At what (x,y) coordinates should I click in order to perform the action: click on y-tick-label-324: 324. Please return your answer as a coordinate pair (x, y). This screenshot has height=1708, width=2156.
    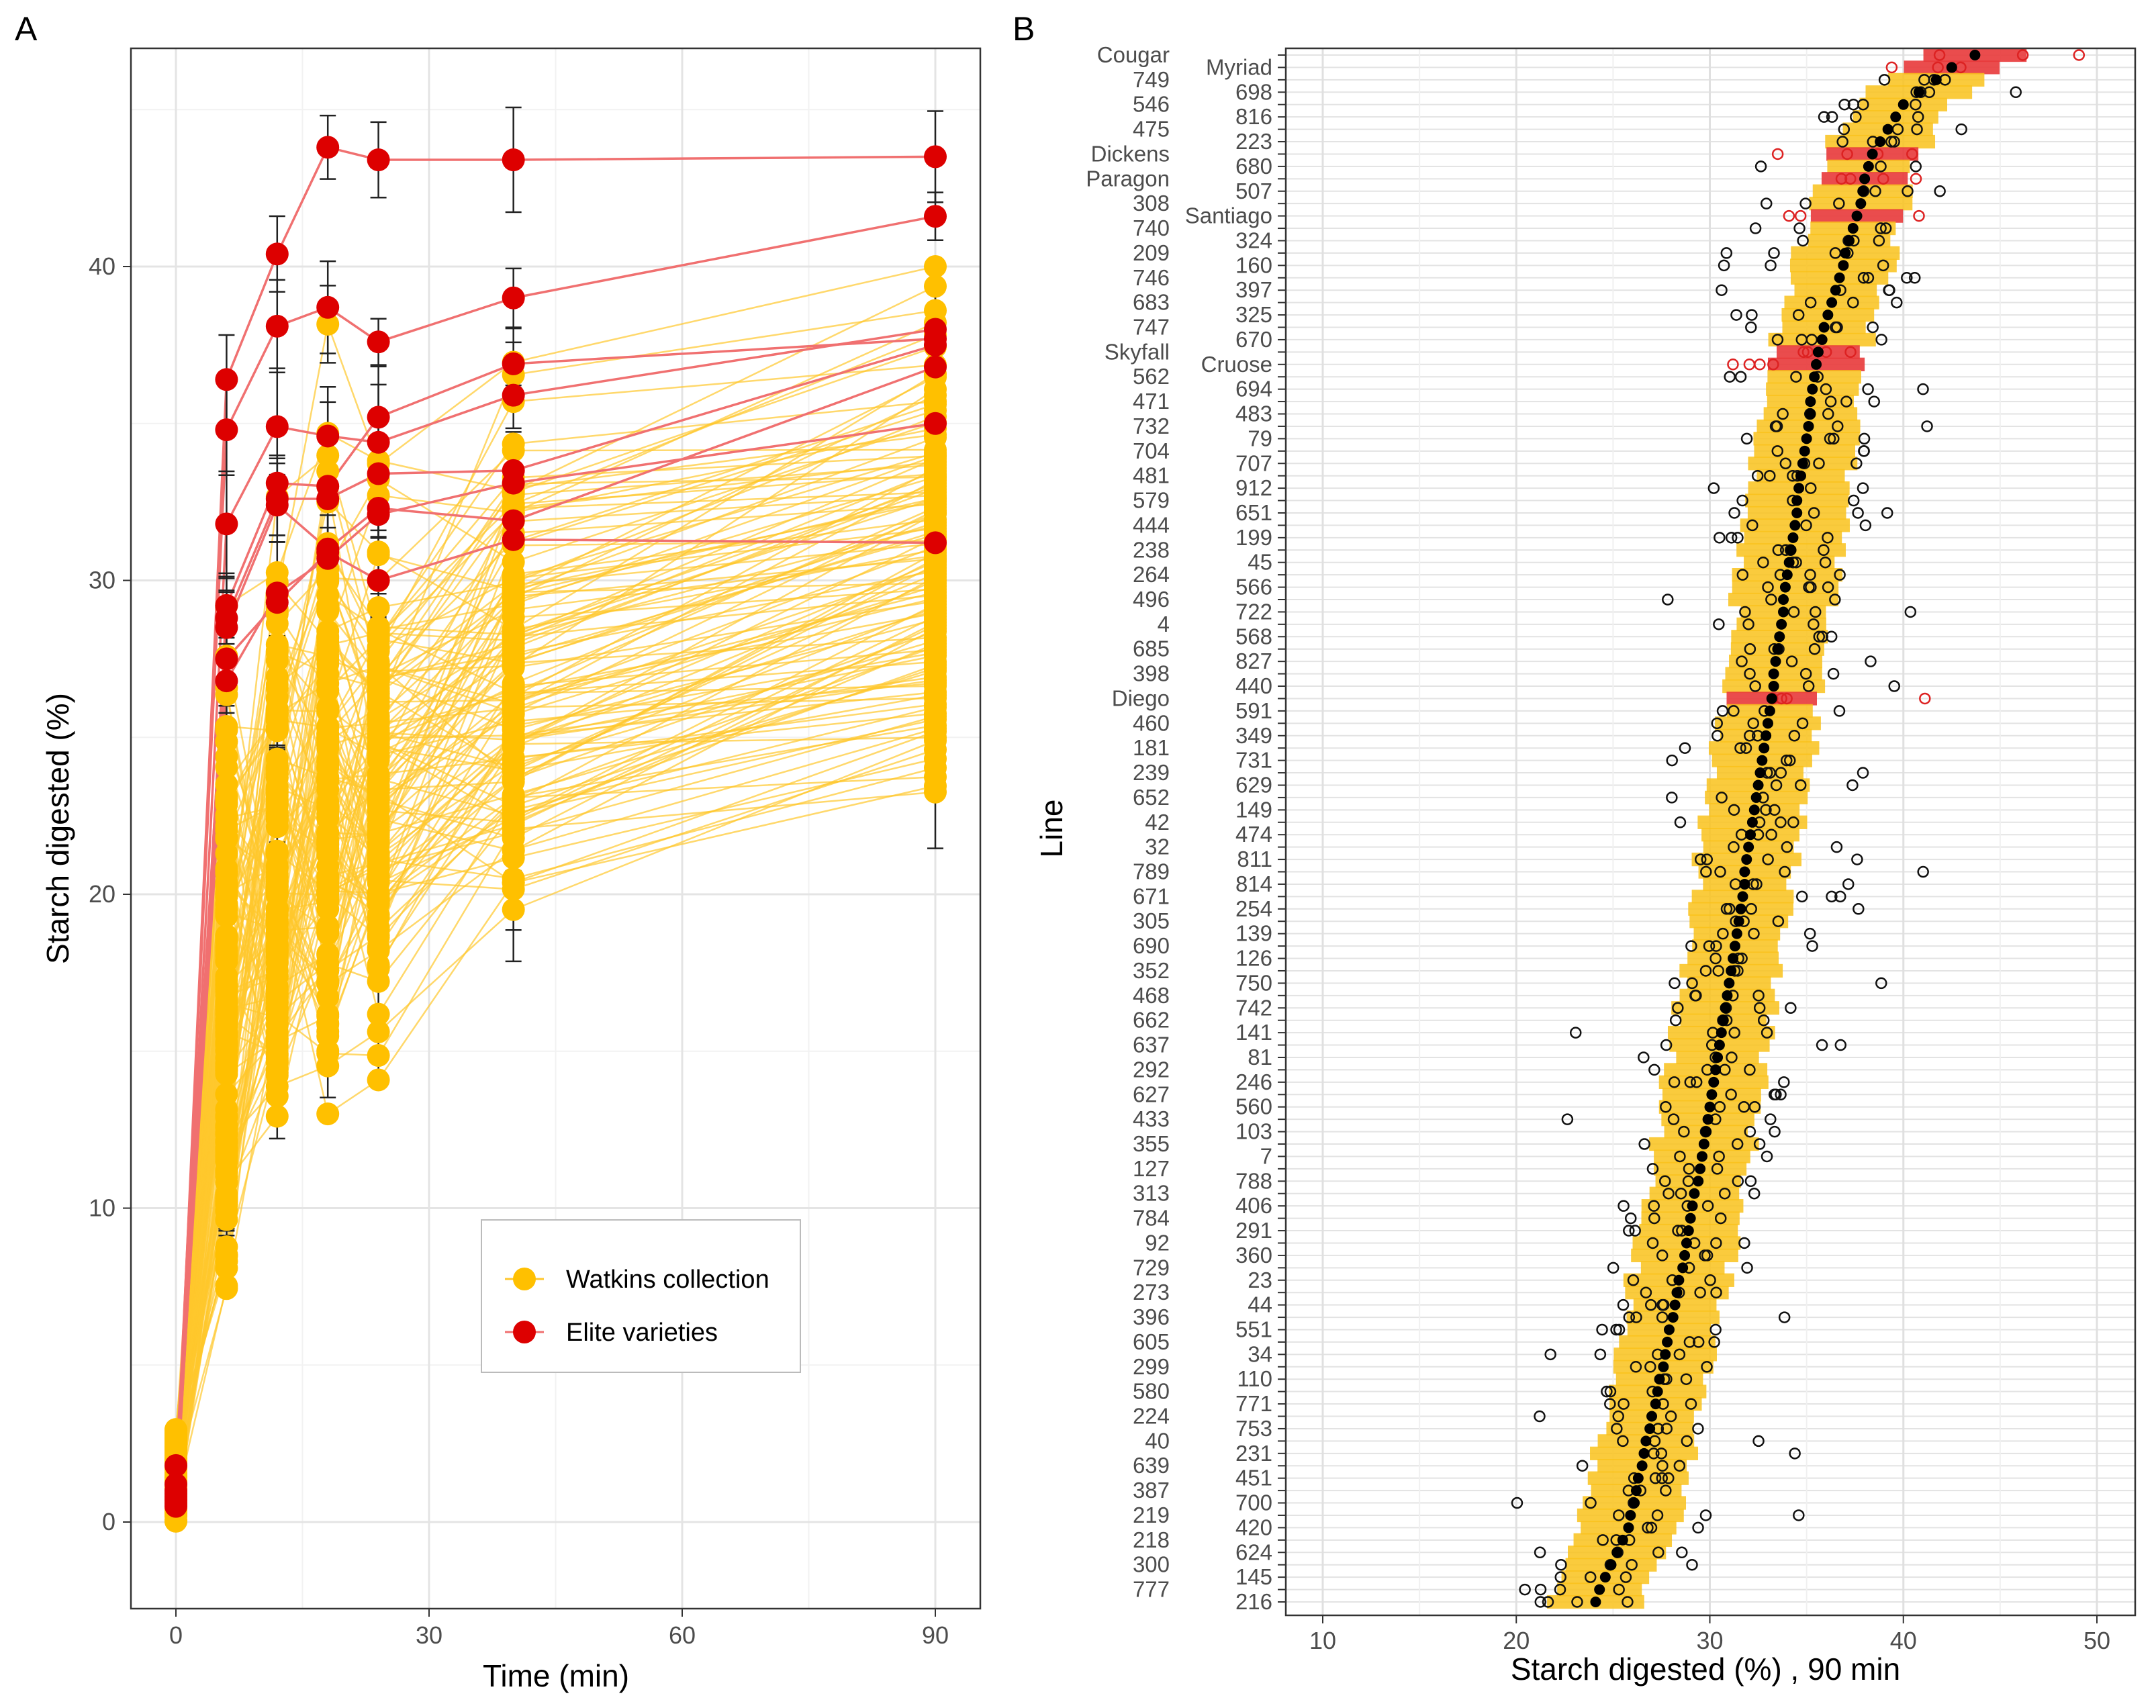
    Looking at the image, I should click on (1253, 240).